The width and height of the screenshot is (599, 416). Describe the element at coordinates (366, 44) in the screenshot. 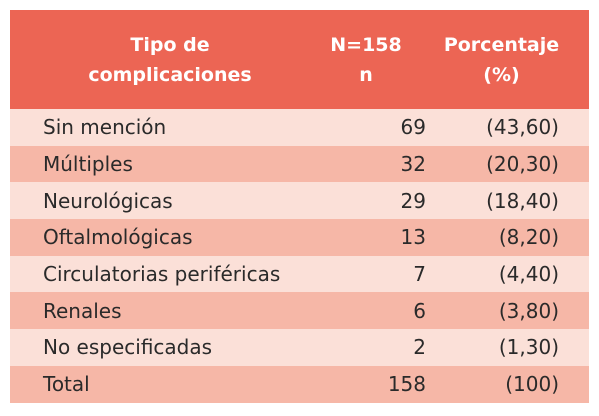

I see `header-col2-line1: N=158` at that location.